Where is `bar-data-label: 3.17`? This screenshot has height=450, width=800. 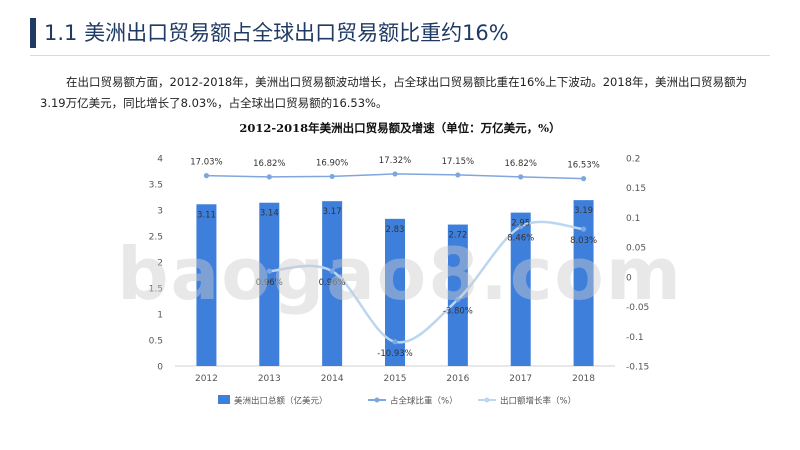 bar-data-label: 3.17 is located at coordinates (332, 212).